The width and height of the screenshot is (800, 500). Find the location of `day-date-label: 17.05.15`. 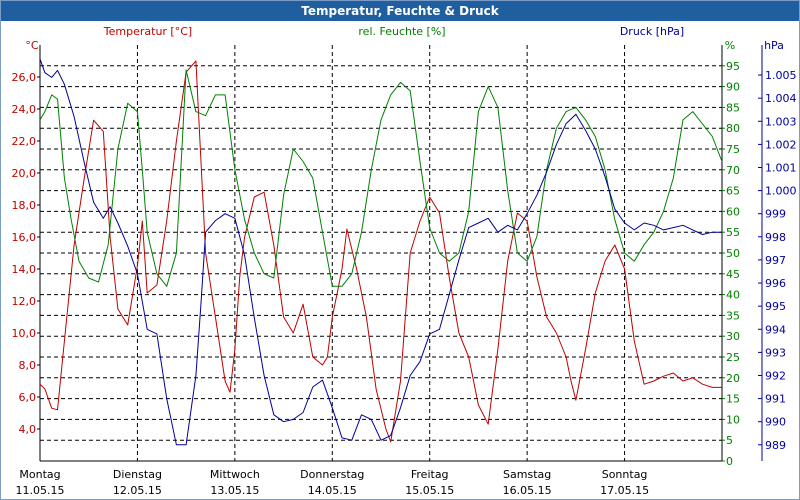

day-date-label: 17.05.15 is located at coordinates (624, 490).